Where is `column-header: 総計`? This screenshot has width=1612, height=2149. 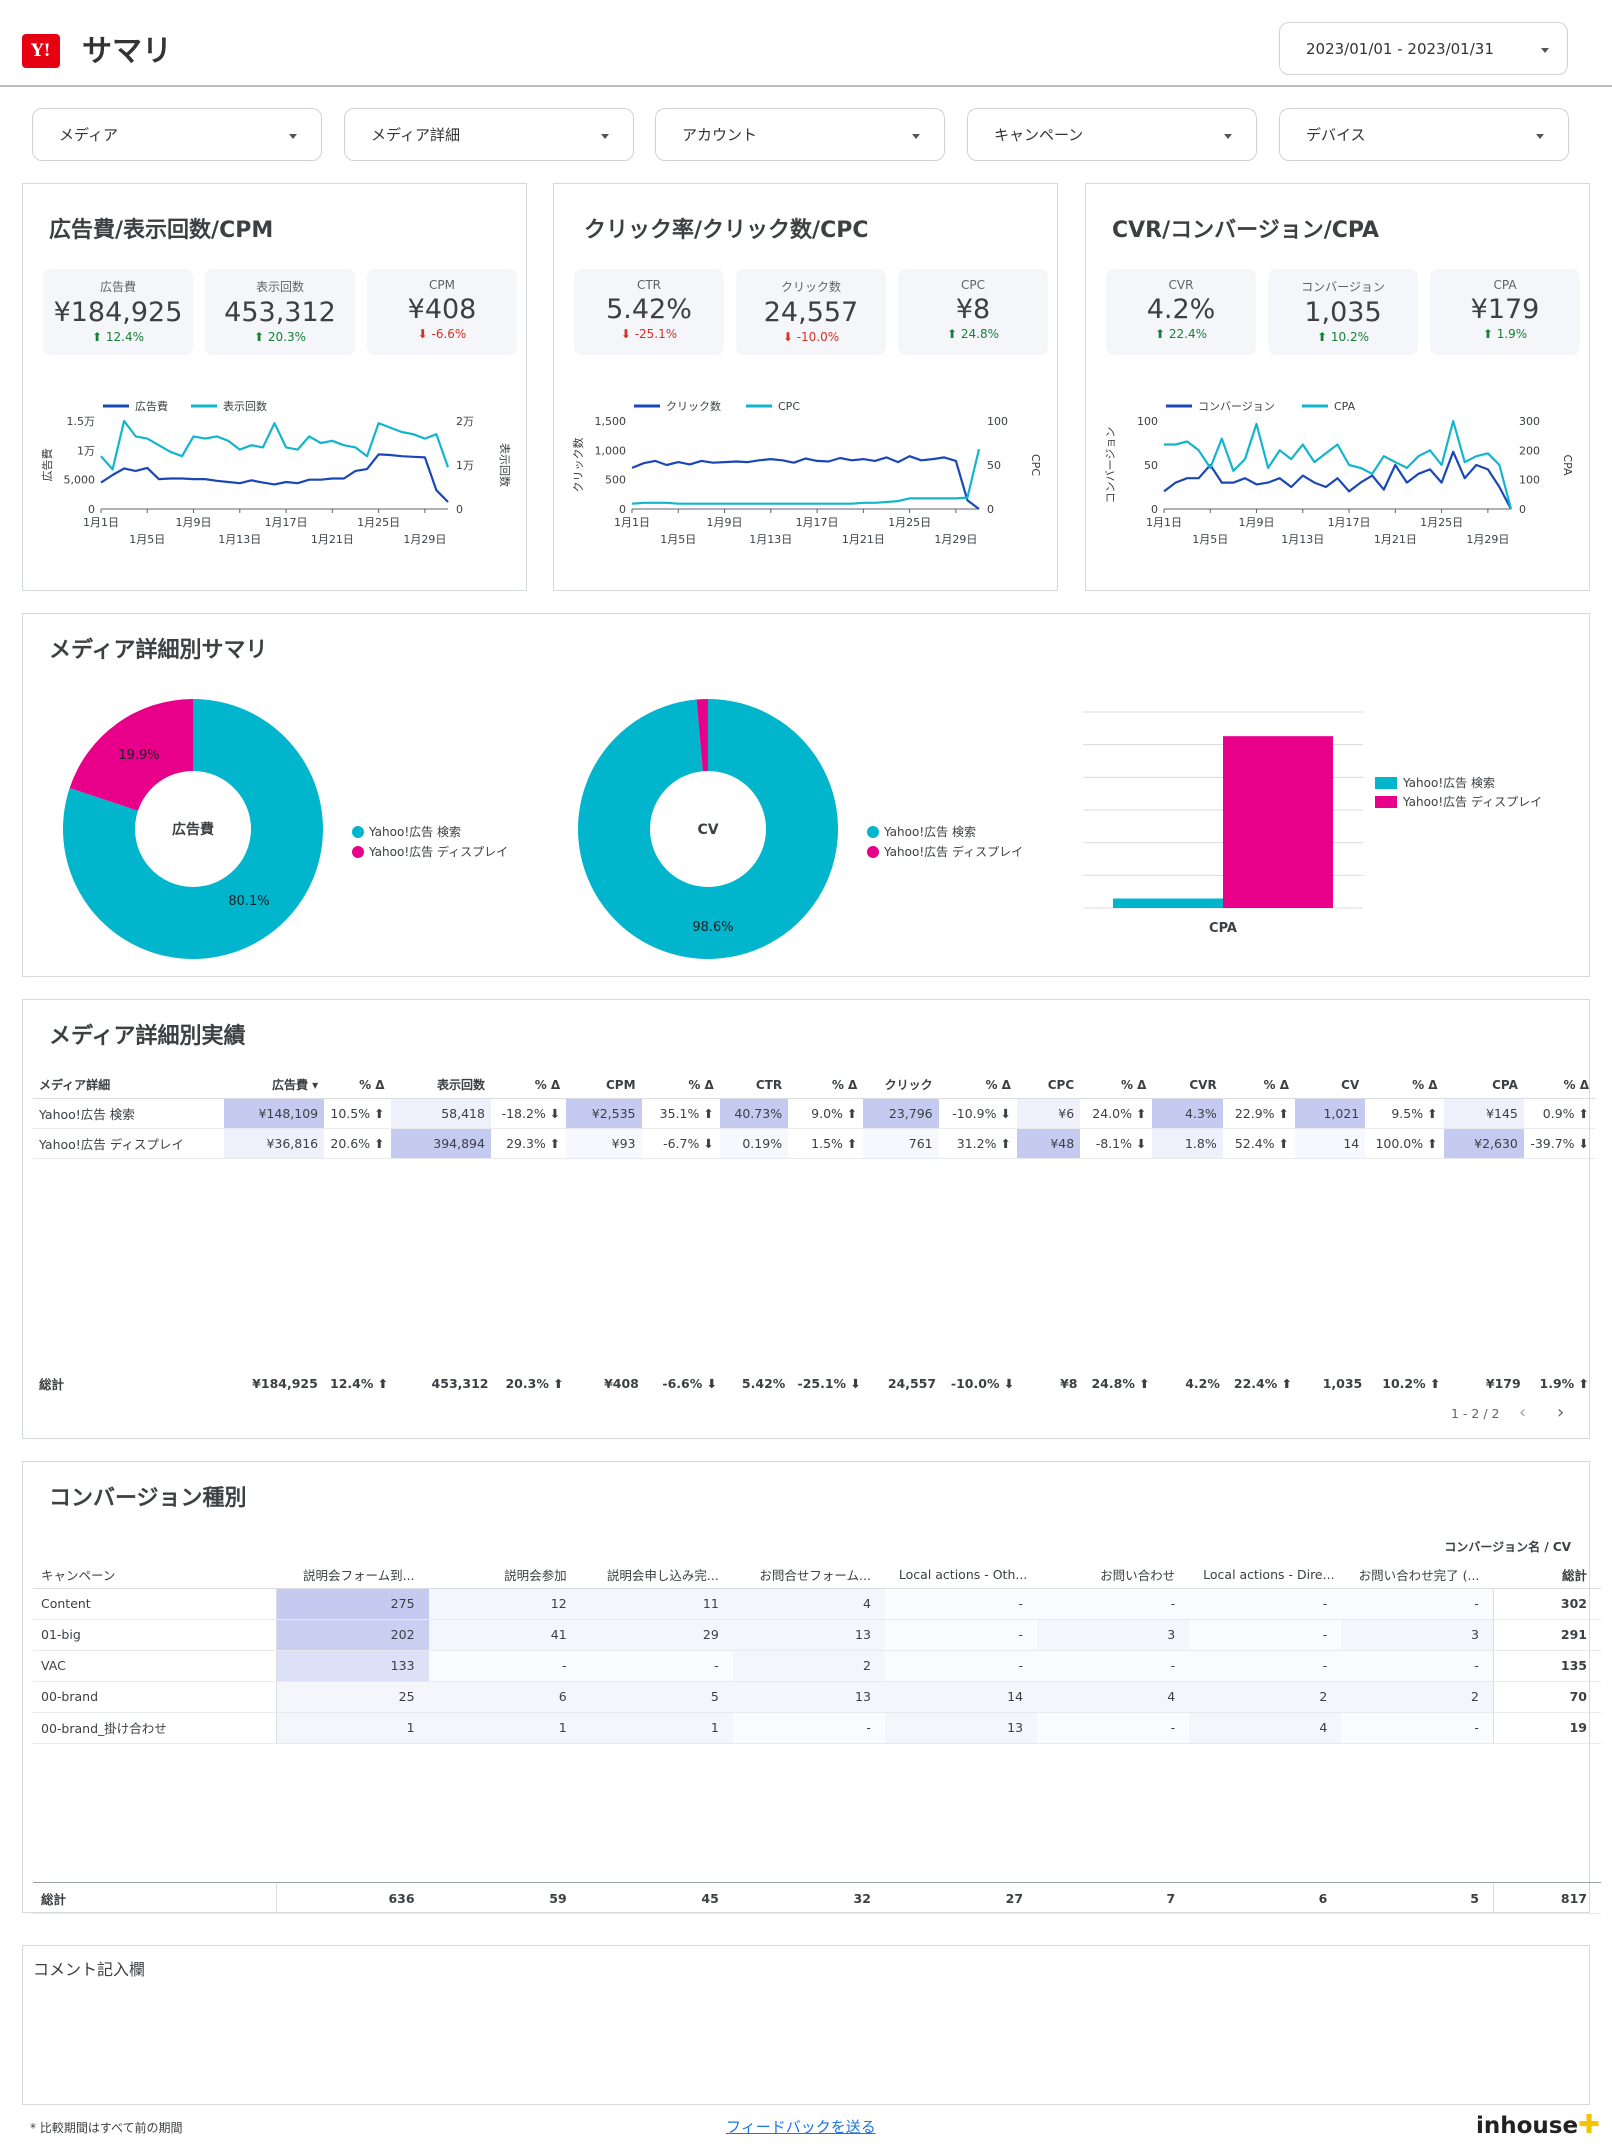 column-header: 総計 is located at coordinates (1547, 1575).